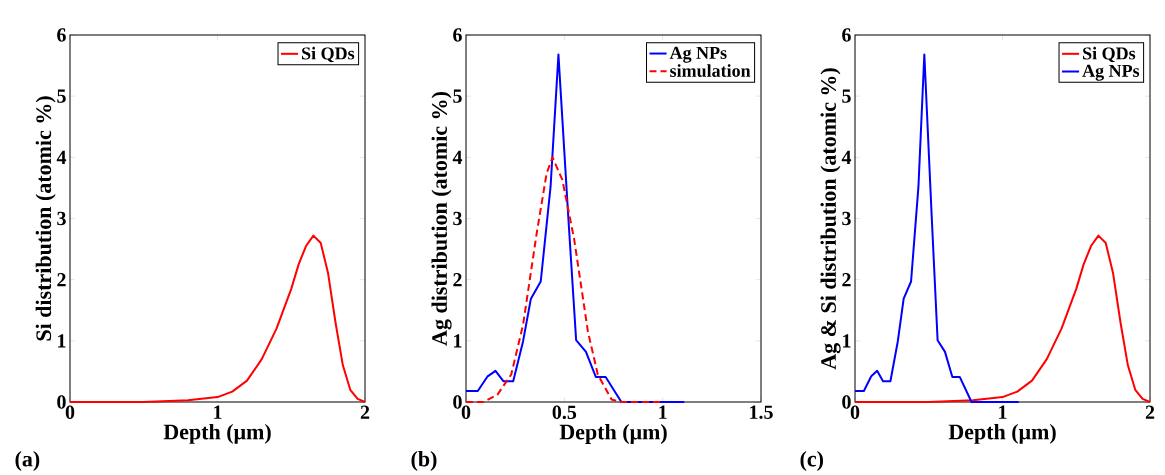  What do you see at coordinates (761, 412) in the screenshot?
I see `x-tick-label: 1.5` at bounding box center [761, 412].